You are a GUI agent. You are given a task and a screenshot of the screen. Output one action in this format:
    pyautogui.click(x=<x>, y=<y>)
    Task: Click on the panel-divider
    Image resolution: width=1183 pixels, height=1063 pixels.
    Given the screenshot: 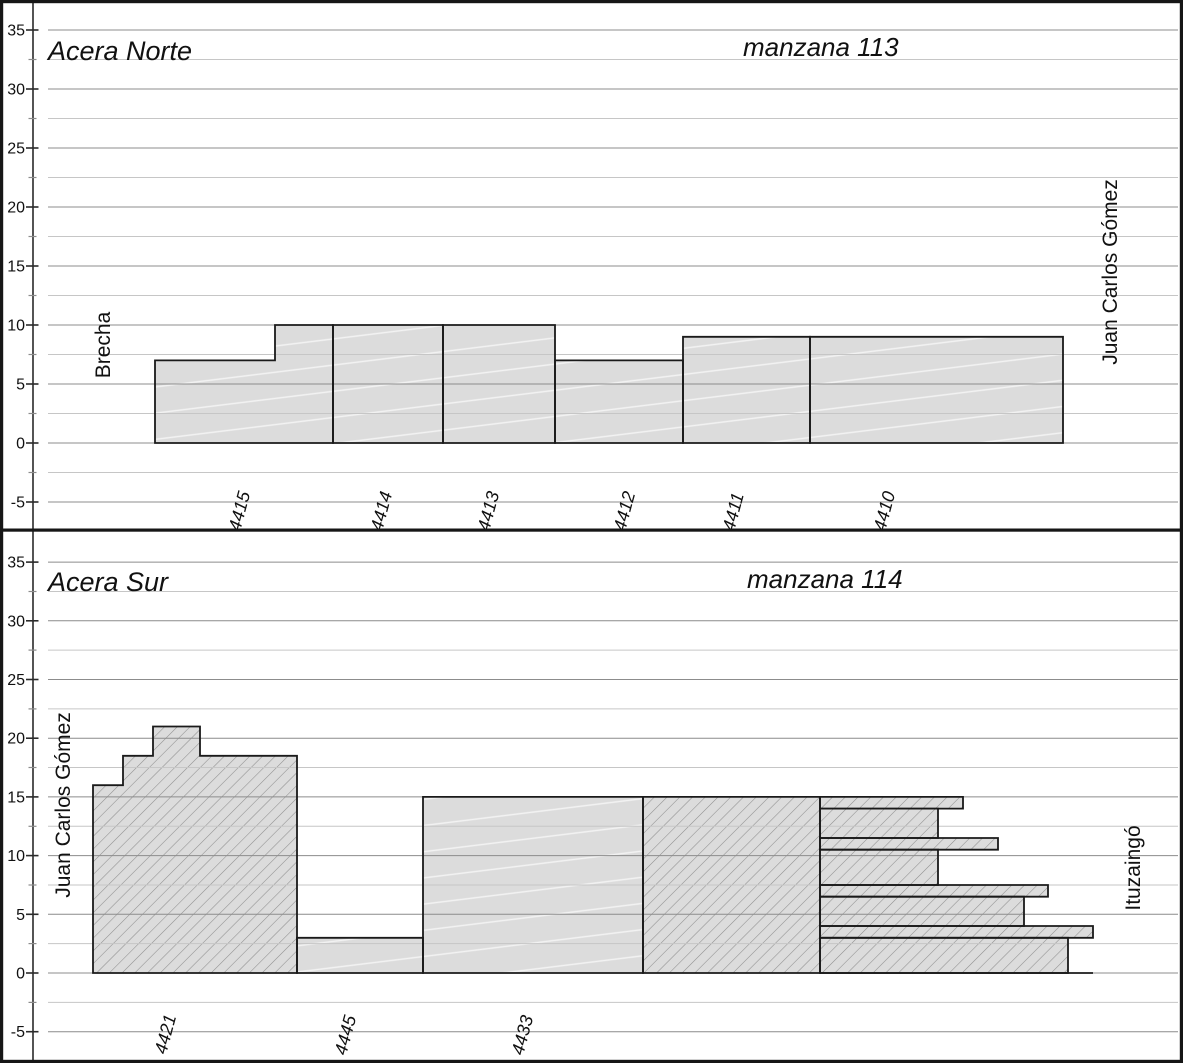 What is the action you would take?
    pyautogui.click(x=591, y=530)
    